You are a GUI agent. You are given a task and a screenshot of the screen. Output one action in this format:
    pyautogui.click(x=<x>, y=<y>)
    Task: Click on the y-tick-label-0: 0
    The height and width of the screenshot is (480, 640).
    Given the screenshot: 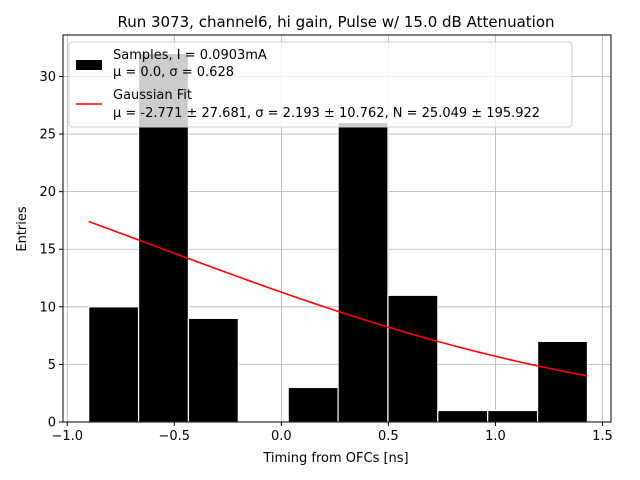 What is the action you would take?
    pyautogui.click(x=52, y=423)
    